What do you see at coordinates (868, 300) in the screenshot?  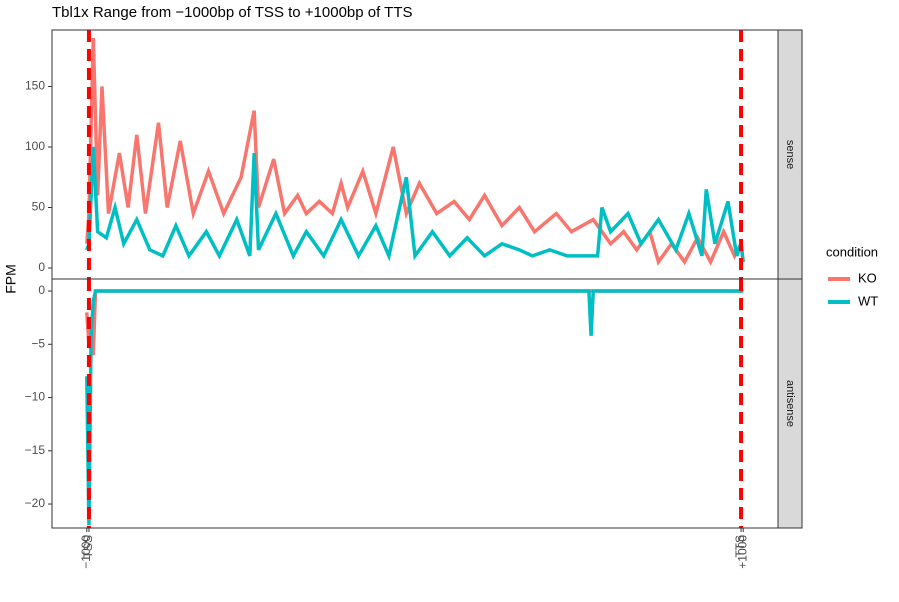 I see `legend-label: WT` at bounding box center [868, 300].